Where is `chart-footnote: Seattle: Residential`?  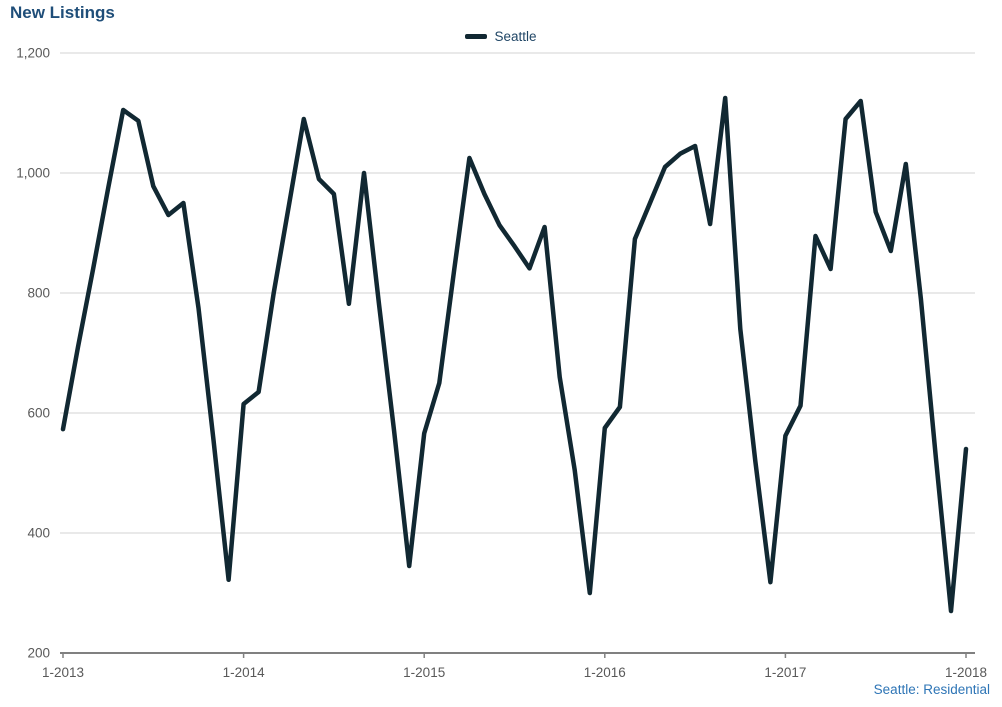
chart-footnote: Seattle: Residential is located at coordinates (931, 689).